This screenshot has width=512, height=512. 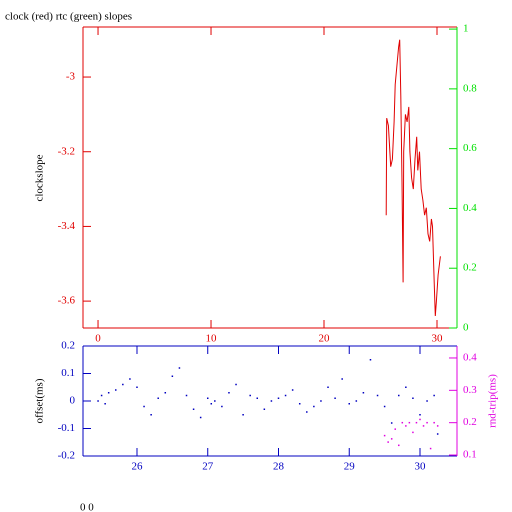 What do you see at coordinates (67, 226) in the screenshot?
I see `y-tick-label: -3.4` at bounding box center [67, 226].